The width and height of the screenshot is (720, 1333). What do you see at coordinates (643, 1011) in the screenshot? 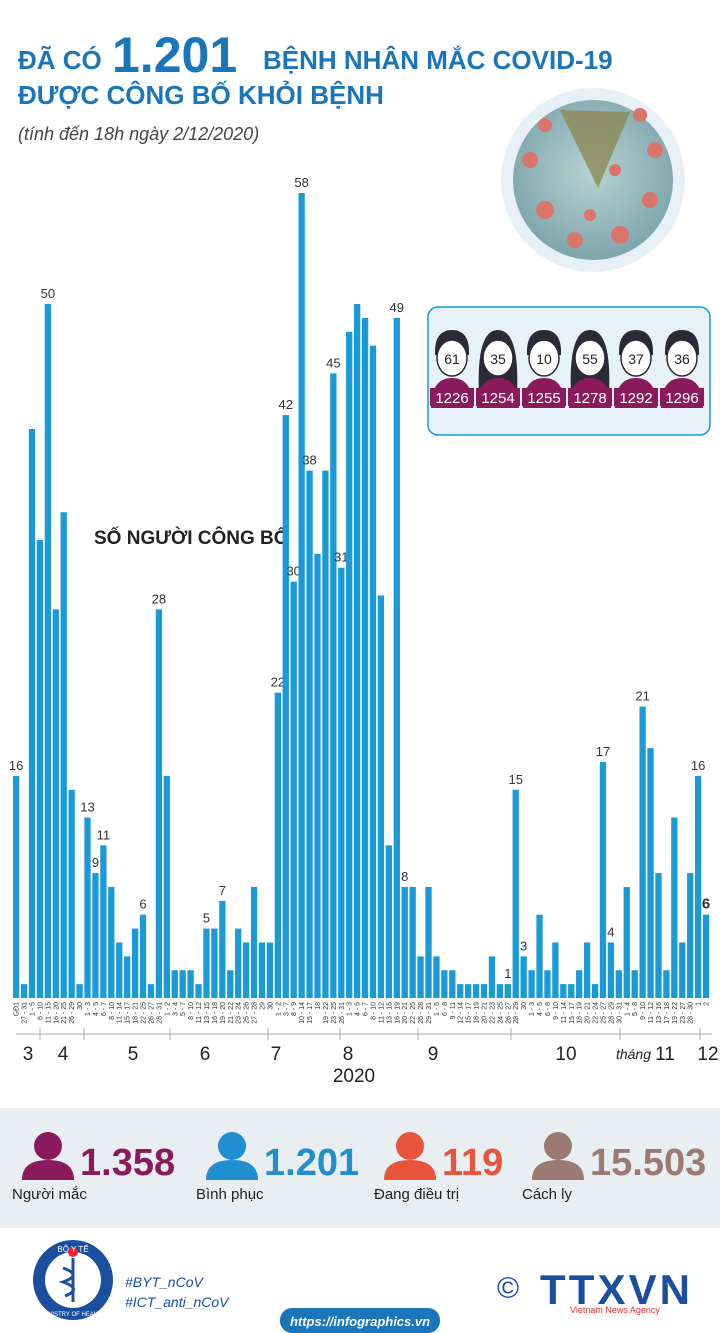
I see `x-tick-label: 9 - 10` at bounding box center [643, 1011].